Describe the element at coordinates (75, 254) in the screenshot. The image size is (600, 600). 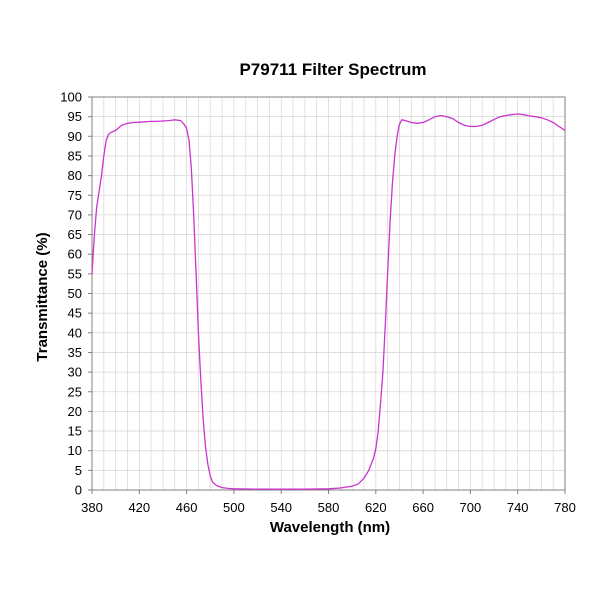
I see `y-tick-label: 60` at that location.